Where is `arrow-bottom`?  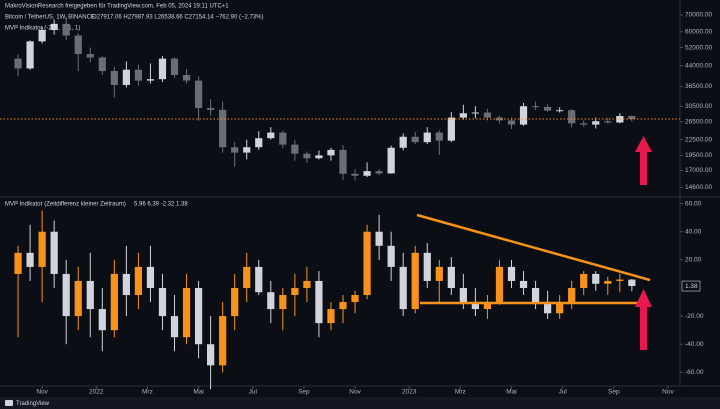
arrow-bottom is located at coordinates (643, 319).